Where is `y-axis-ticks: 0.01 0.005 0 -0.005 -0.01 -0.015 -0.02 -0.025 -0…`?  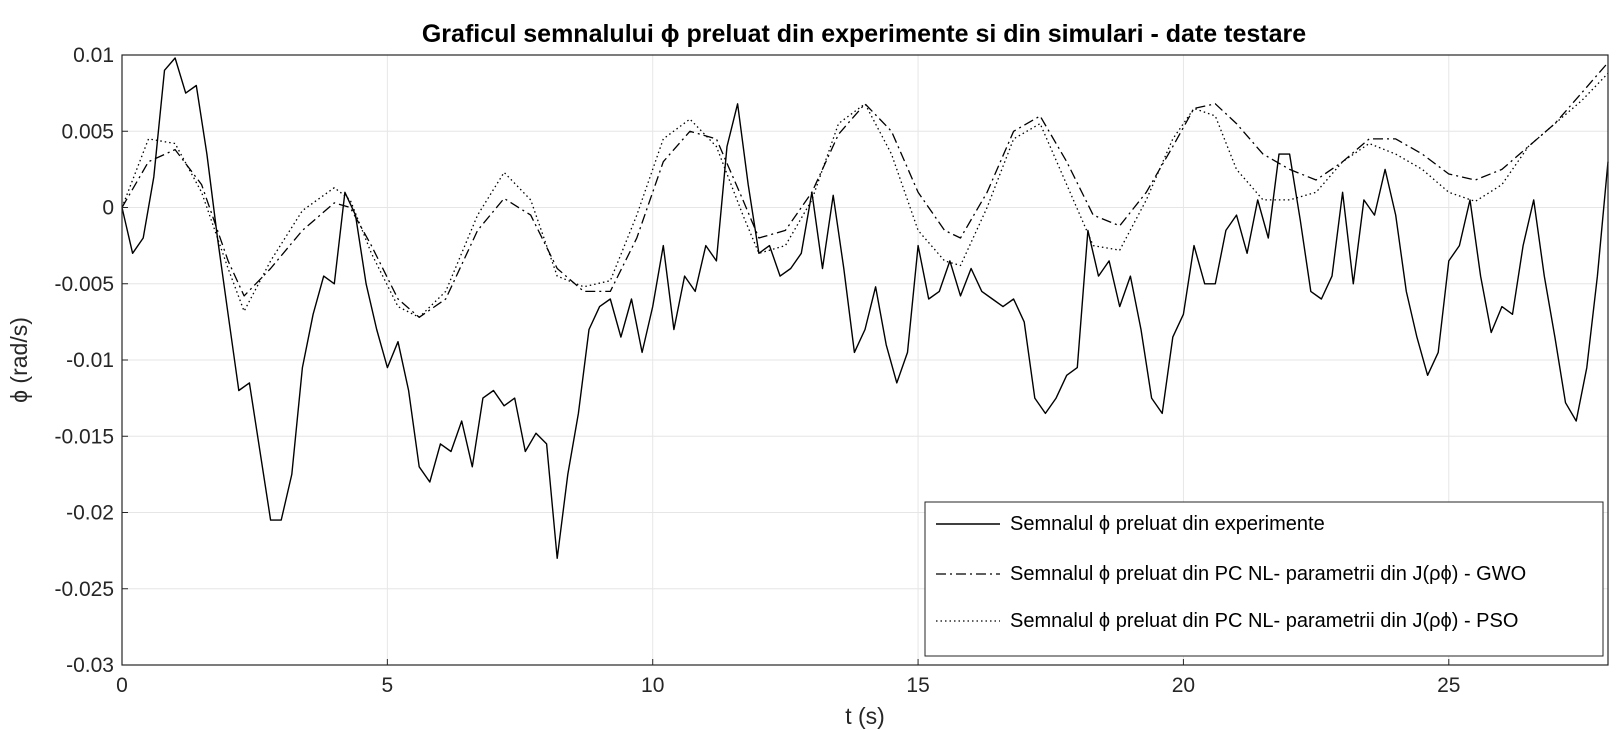
y-axis-ticks: 0.01 0.005 0 -0.005 -0.01 -0.015 -0.02 -0.025 -0… is located at coordinates (91, 360).